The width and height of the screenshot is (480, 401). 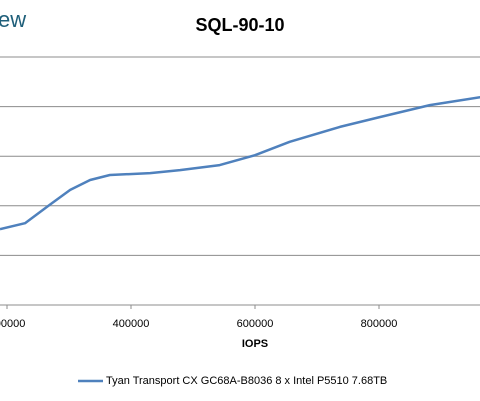 What do you see at coordinates (255, 324) in the screenshot?
I see `x-tick-label: 600000` at bounding box center [255, 324].